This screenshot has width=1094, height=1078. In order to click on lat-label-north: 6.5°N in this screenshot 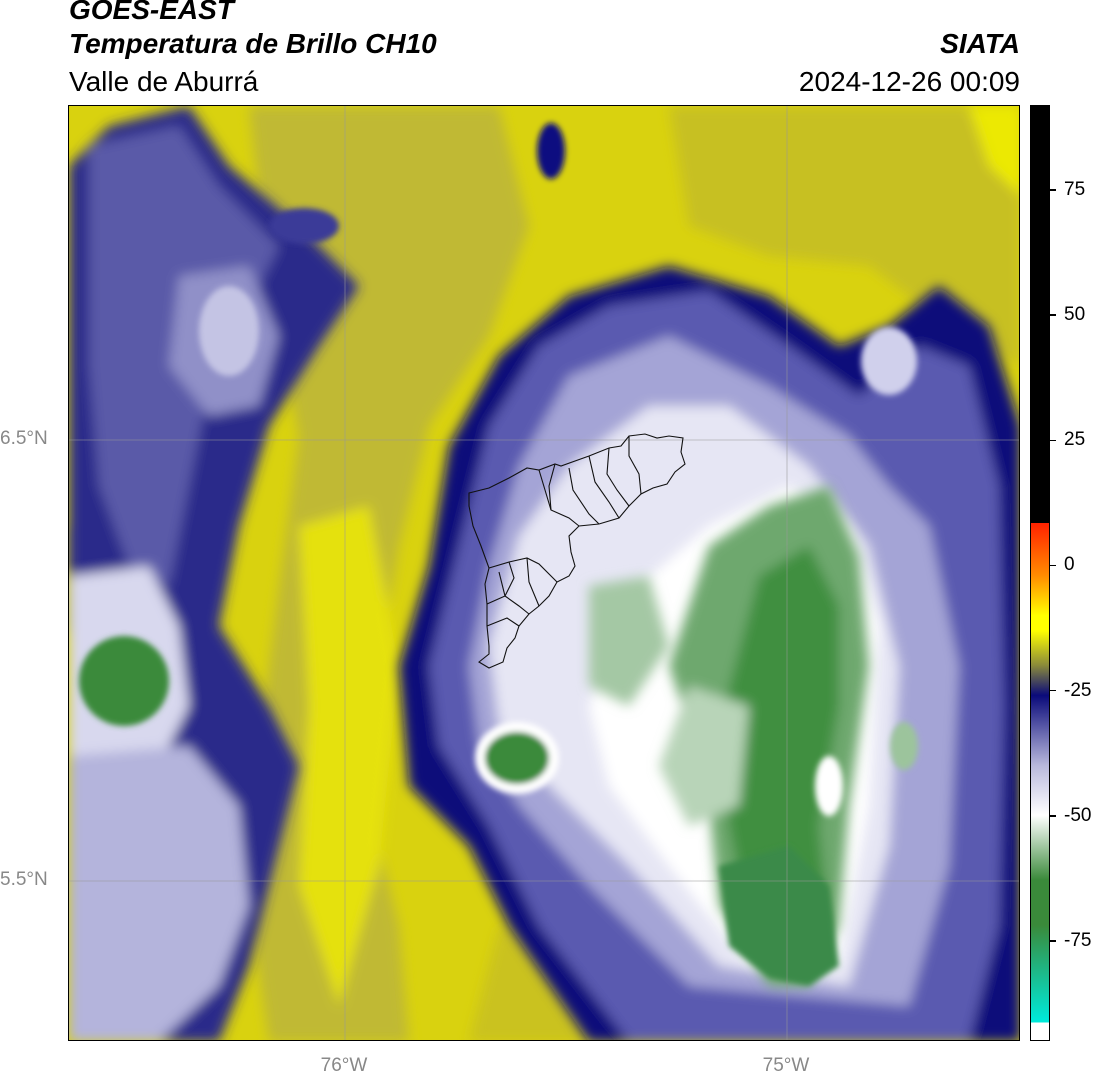, I will do `click(24, 438)`.